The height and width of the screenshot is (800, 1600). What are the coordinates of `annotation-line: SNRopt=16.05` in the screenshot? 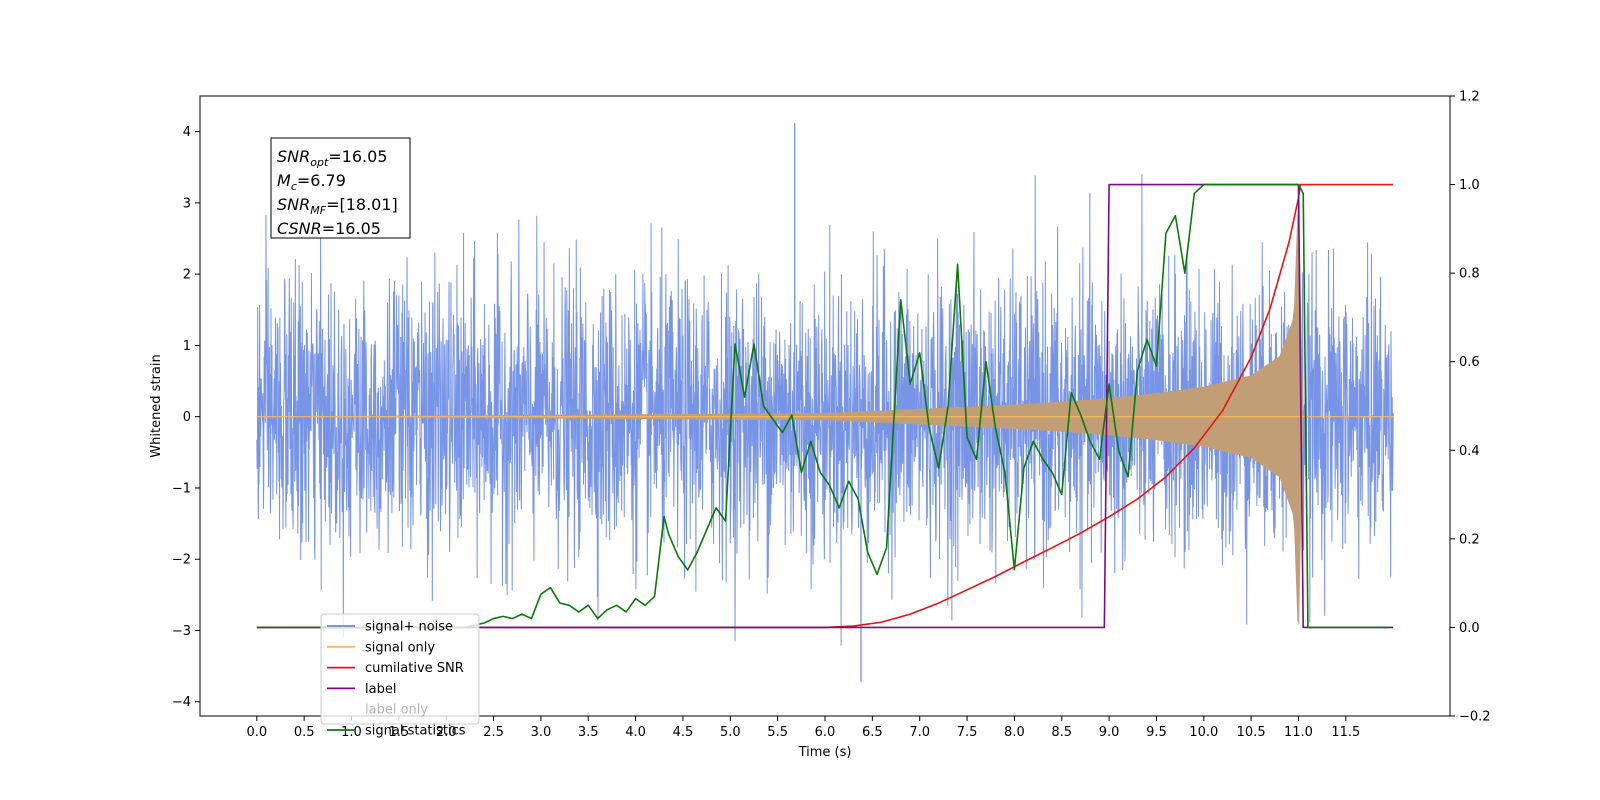 It's located at (332, 158).